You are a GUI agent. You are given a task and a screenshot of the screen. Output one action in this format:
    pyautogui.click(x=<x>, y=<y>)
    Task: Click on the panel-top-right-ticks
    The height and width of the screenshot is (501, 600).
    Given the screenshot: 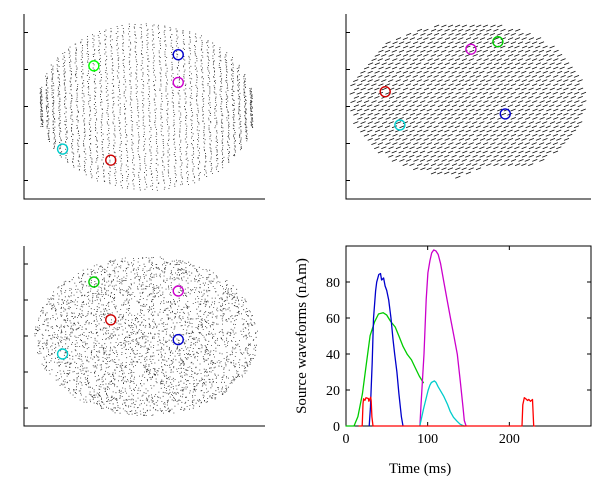 What is the action you would take?
    pyautogui.click(x=348, y=106)
    